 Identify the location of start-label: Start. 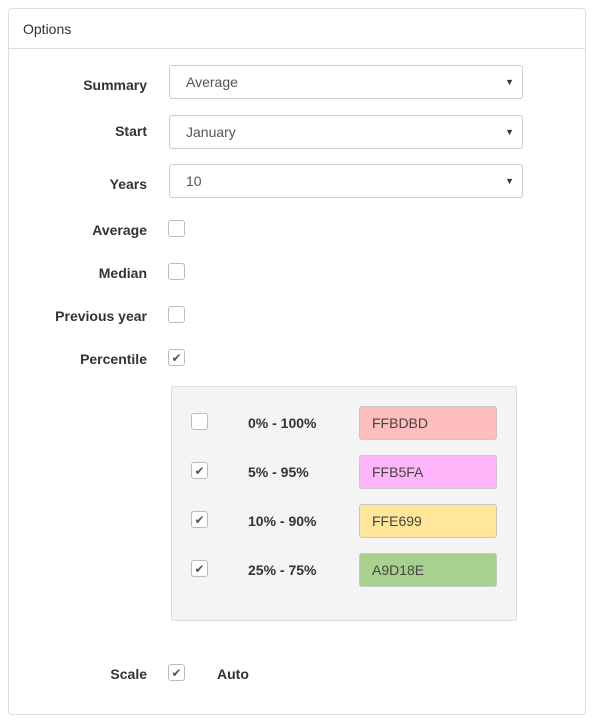
(131, 131).